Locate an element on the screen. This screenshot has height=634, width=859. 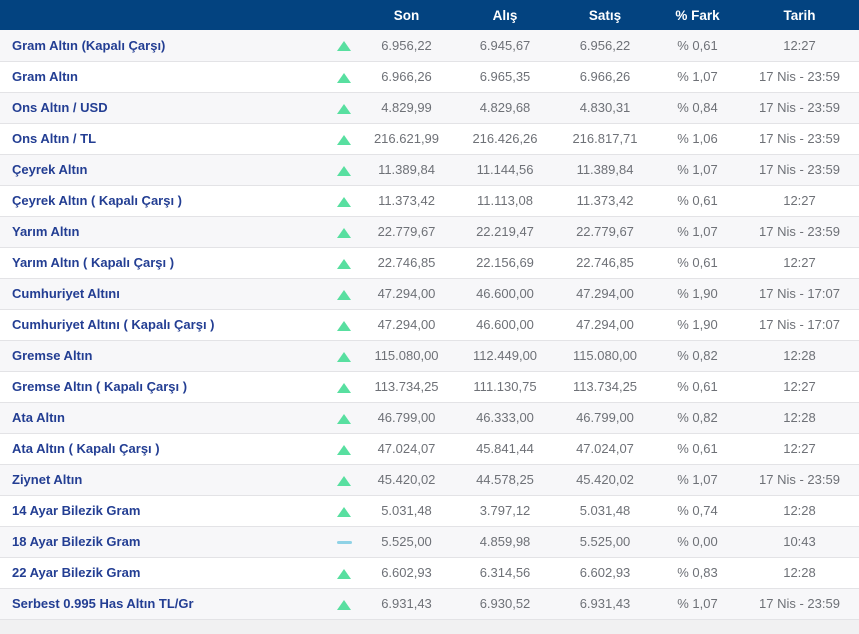
son-value: 4.829,99 is located at coordinates (406, 107).